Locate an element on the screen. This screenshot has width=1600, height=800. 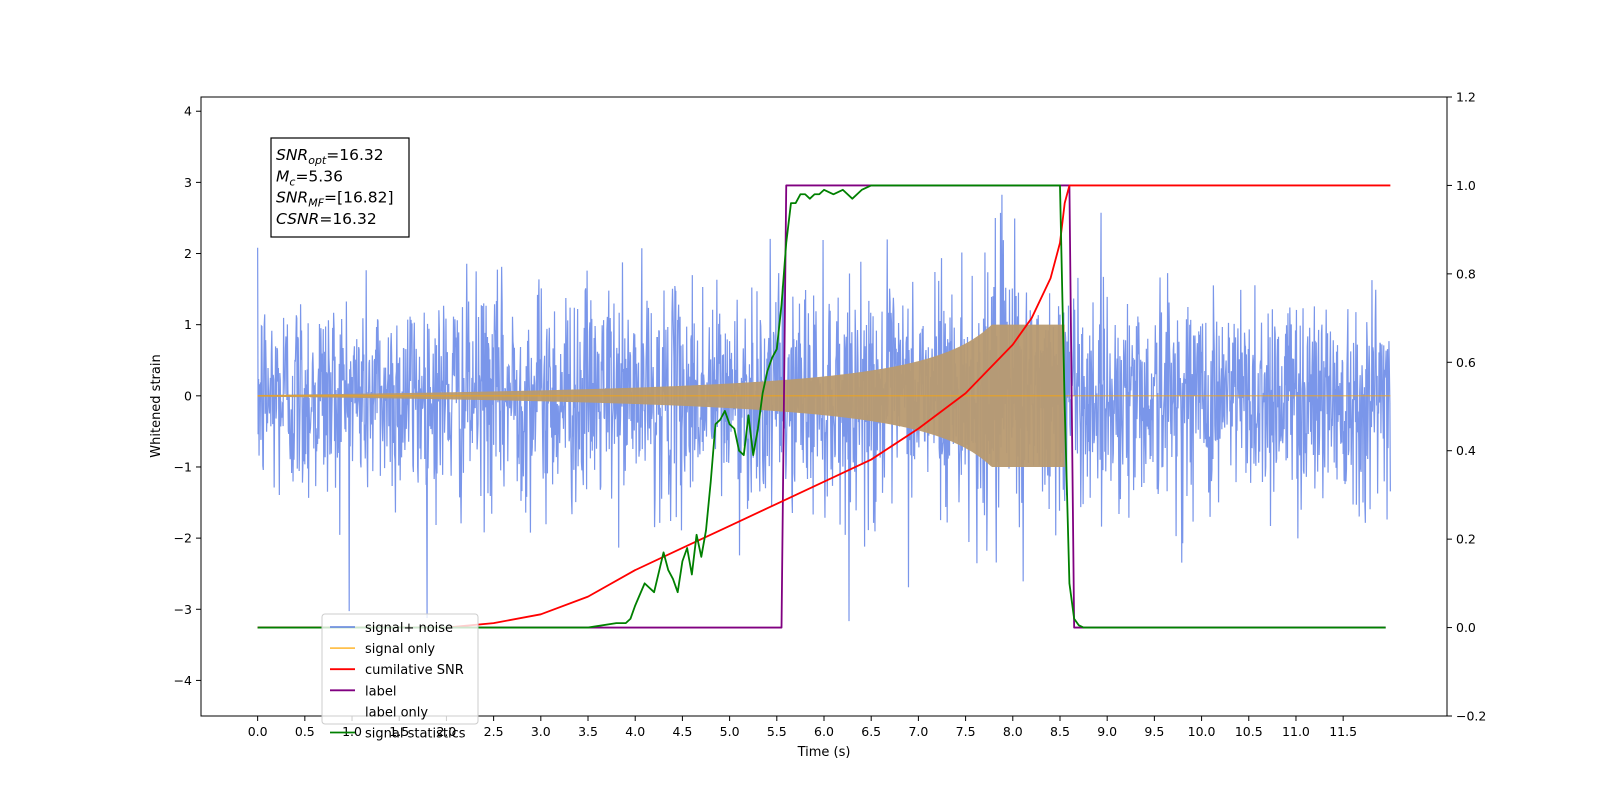
y-tick-label-left: 2 is located at coordinates (188, 253).